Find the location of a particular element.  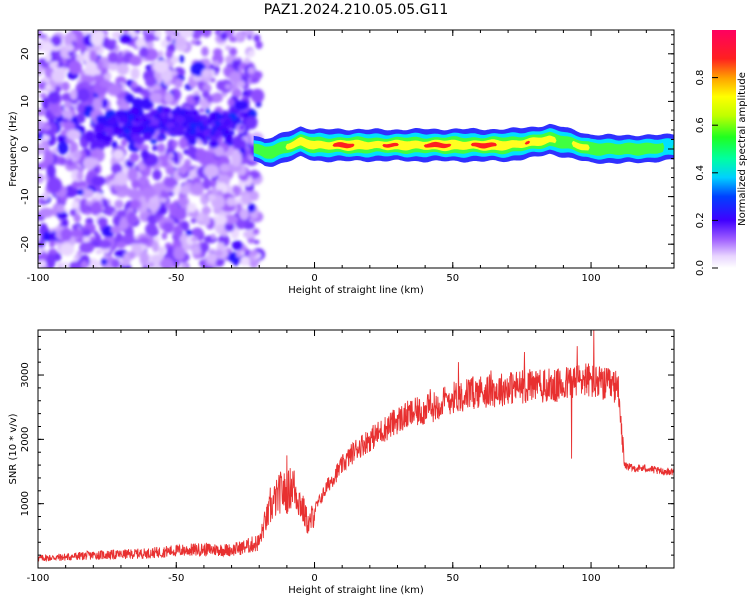

x-tick-label: 50 is located at coordinates (452, 278).